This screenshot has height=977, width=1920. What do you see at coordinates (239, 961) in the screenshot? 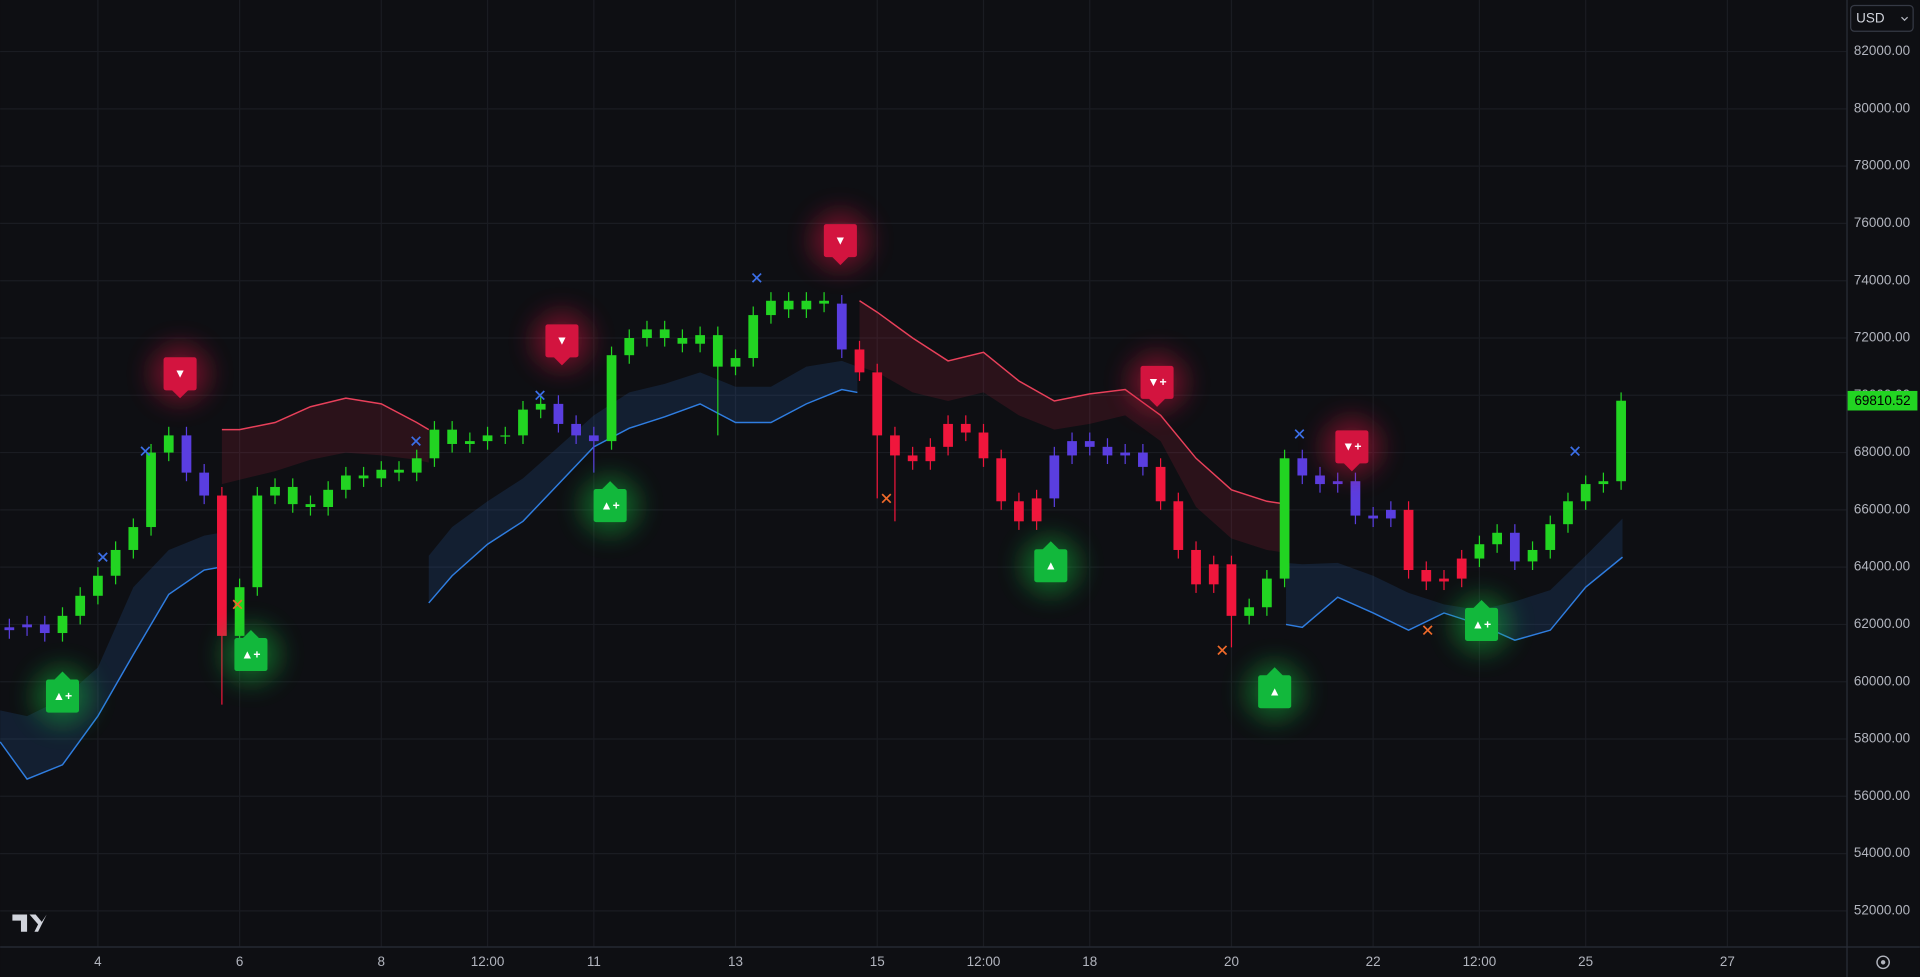
I see `x-tick-label: 6` at bounding box center [239, 961].